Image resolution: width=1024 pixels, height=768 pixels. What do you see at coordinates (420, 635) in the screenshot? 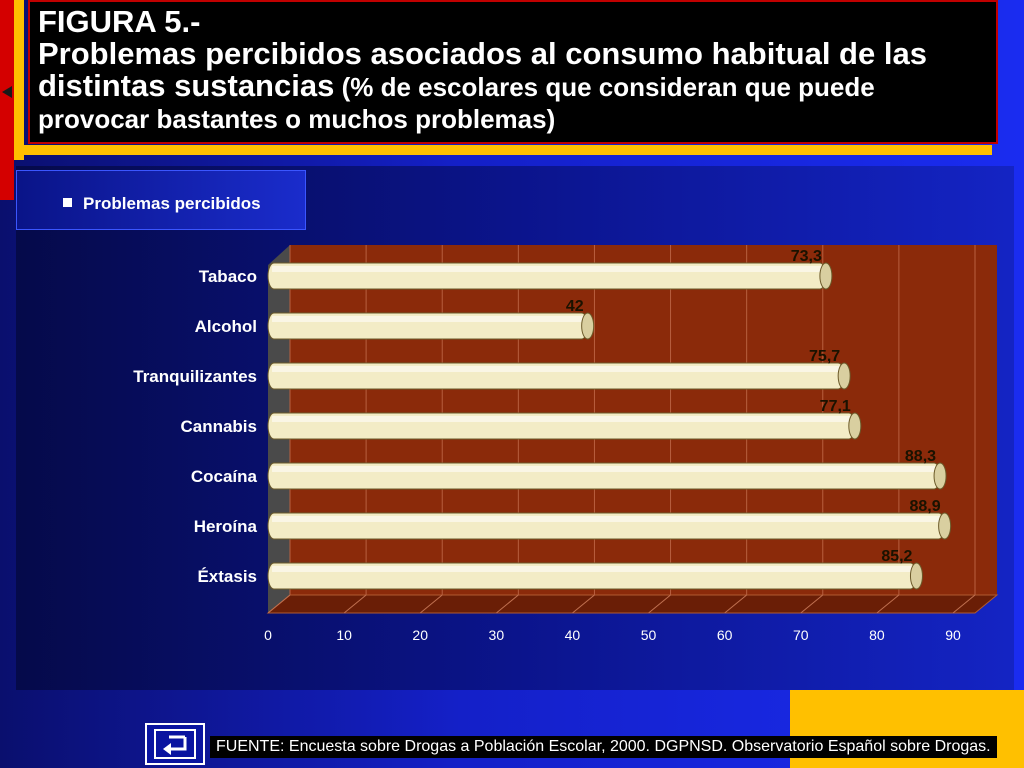
I see `x-tick-label: 20` at bounding box center [420, 635].